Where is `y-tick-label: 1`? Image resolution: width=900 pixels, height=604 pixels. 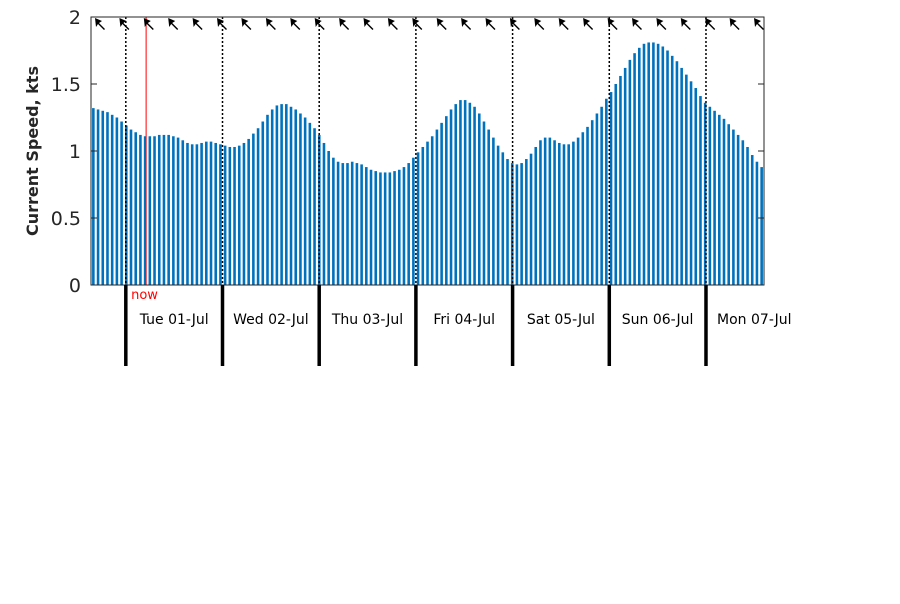
y-tick-label: 1 is located at coordinates (75, 152).